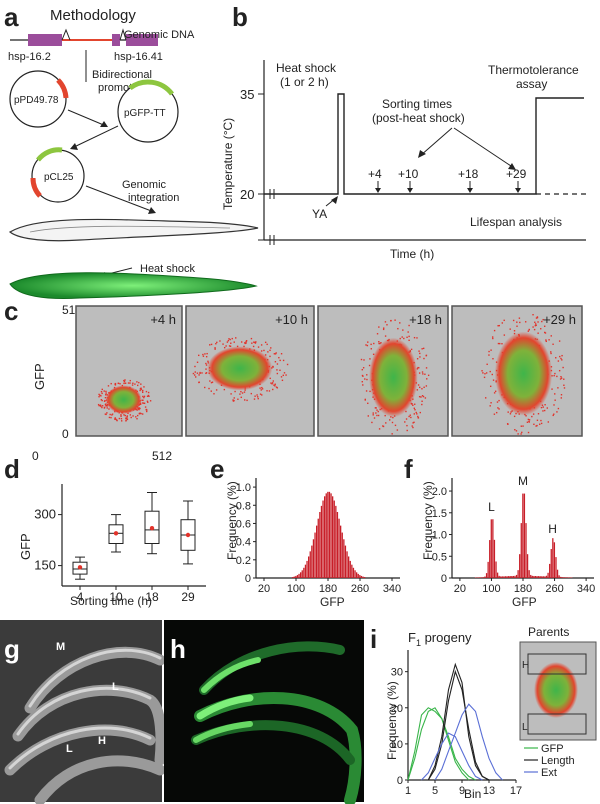 The image size is (600, 804). I want to click on e-xtick-label: 340, so click(392, 589).